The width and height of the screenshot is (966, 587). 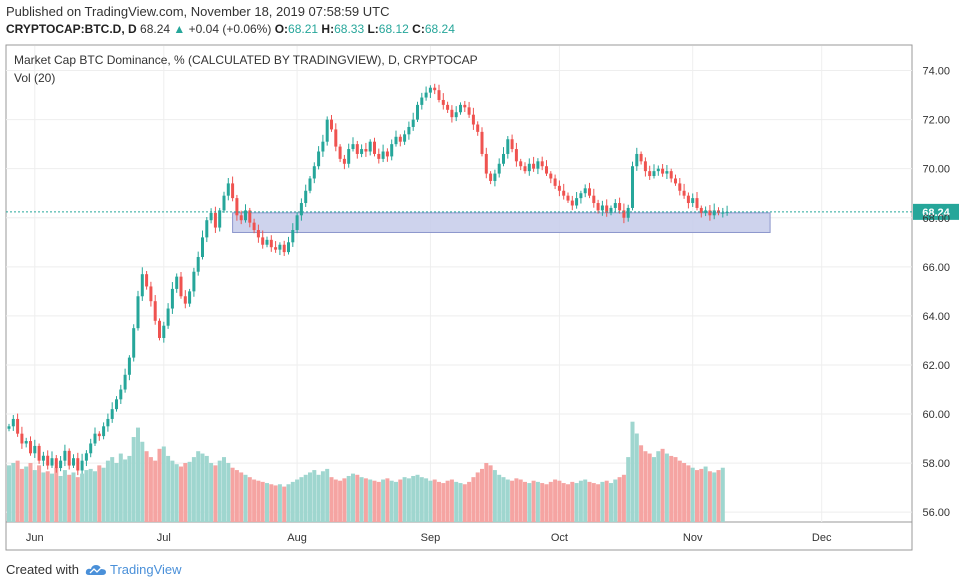 What do you see at coordinates (418, 29) in the screenshot?
I see `close-label: C:` at bounding box center [418, 29].